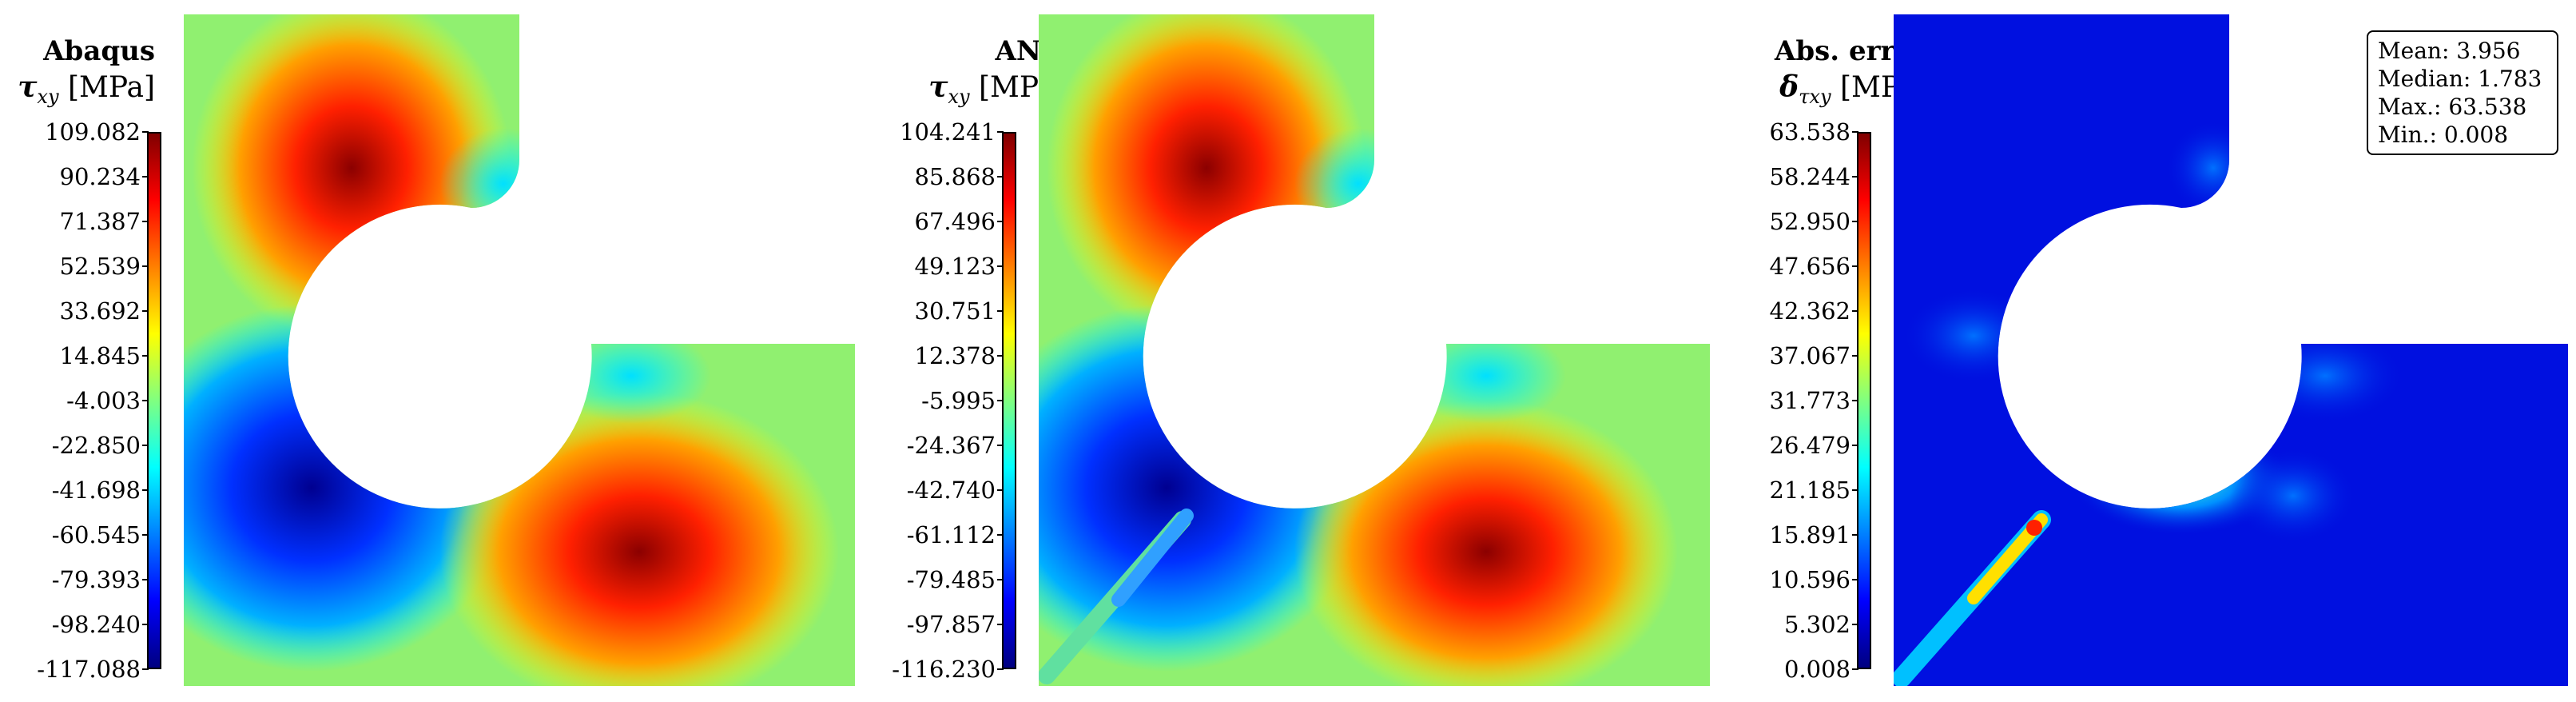  I want to click on colorbar-tick-label: -98.240, so click(96, 624).